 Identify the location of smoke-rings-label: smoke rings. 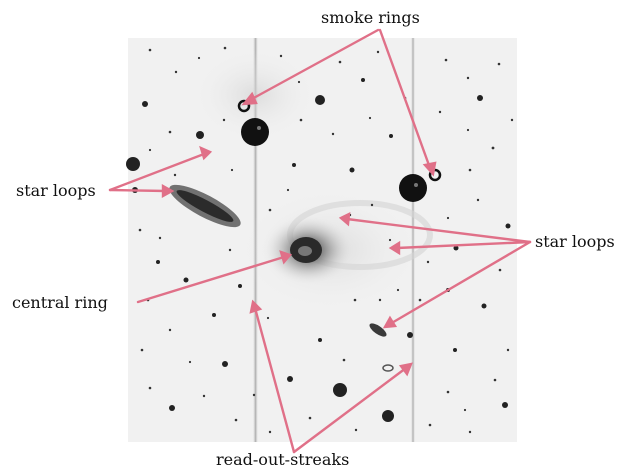
(370, 17).